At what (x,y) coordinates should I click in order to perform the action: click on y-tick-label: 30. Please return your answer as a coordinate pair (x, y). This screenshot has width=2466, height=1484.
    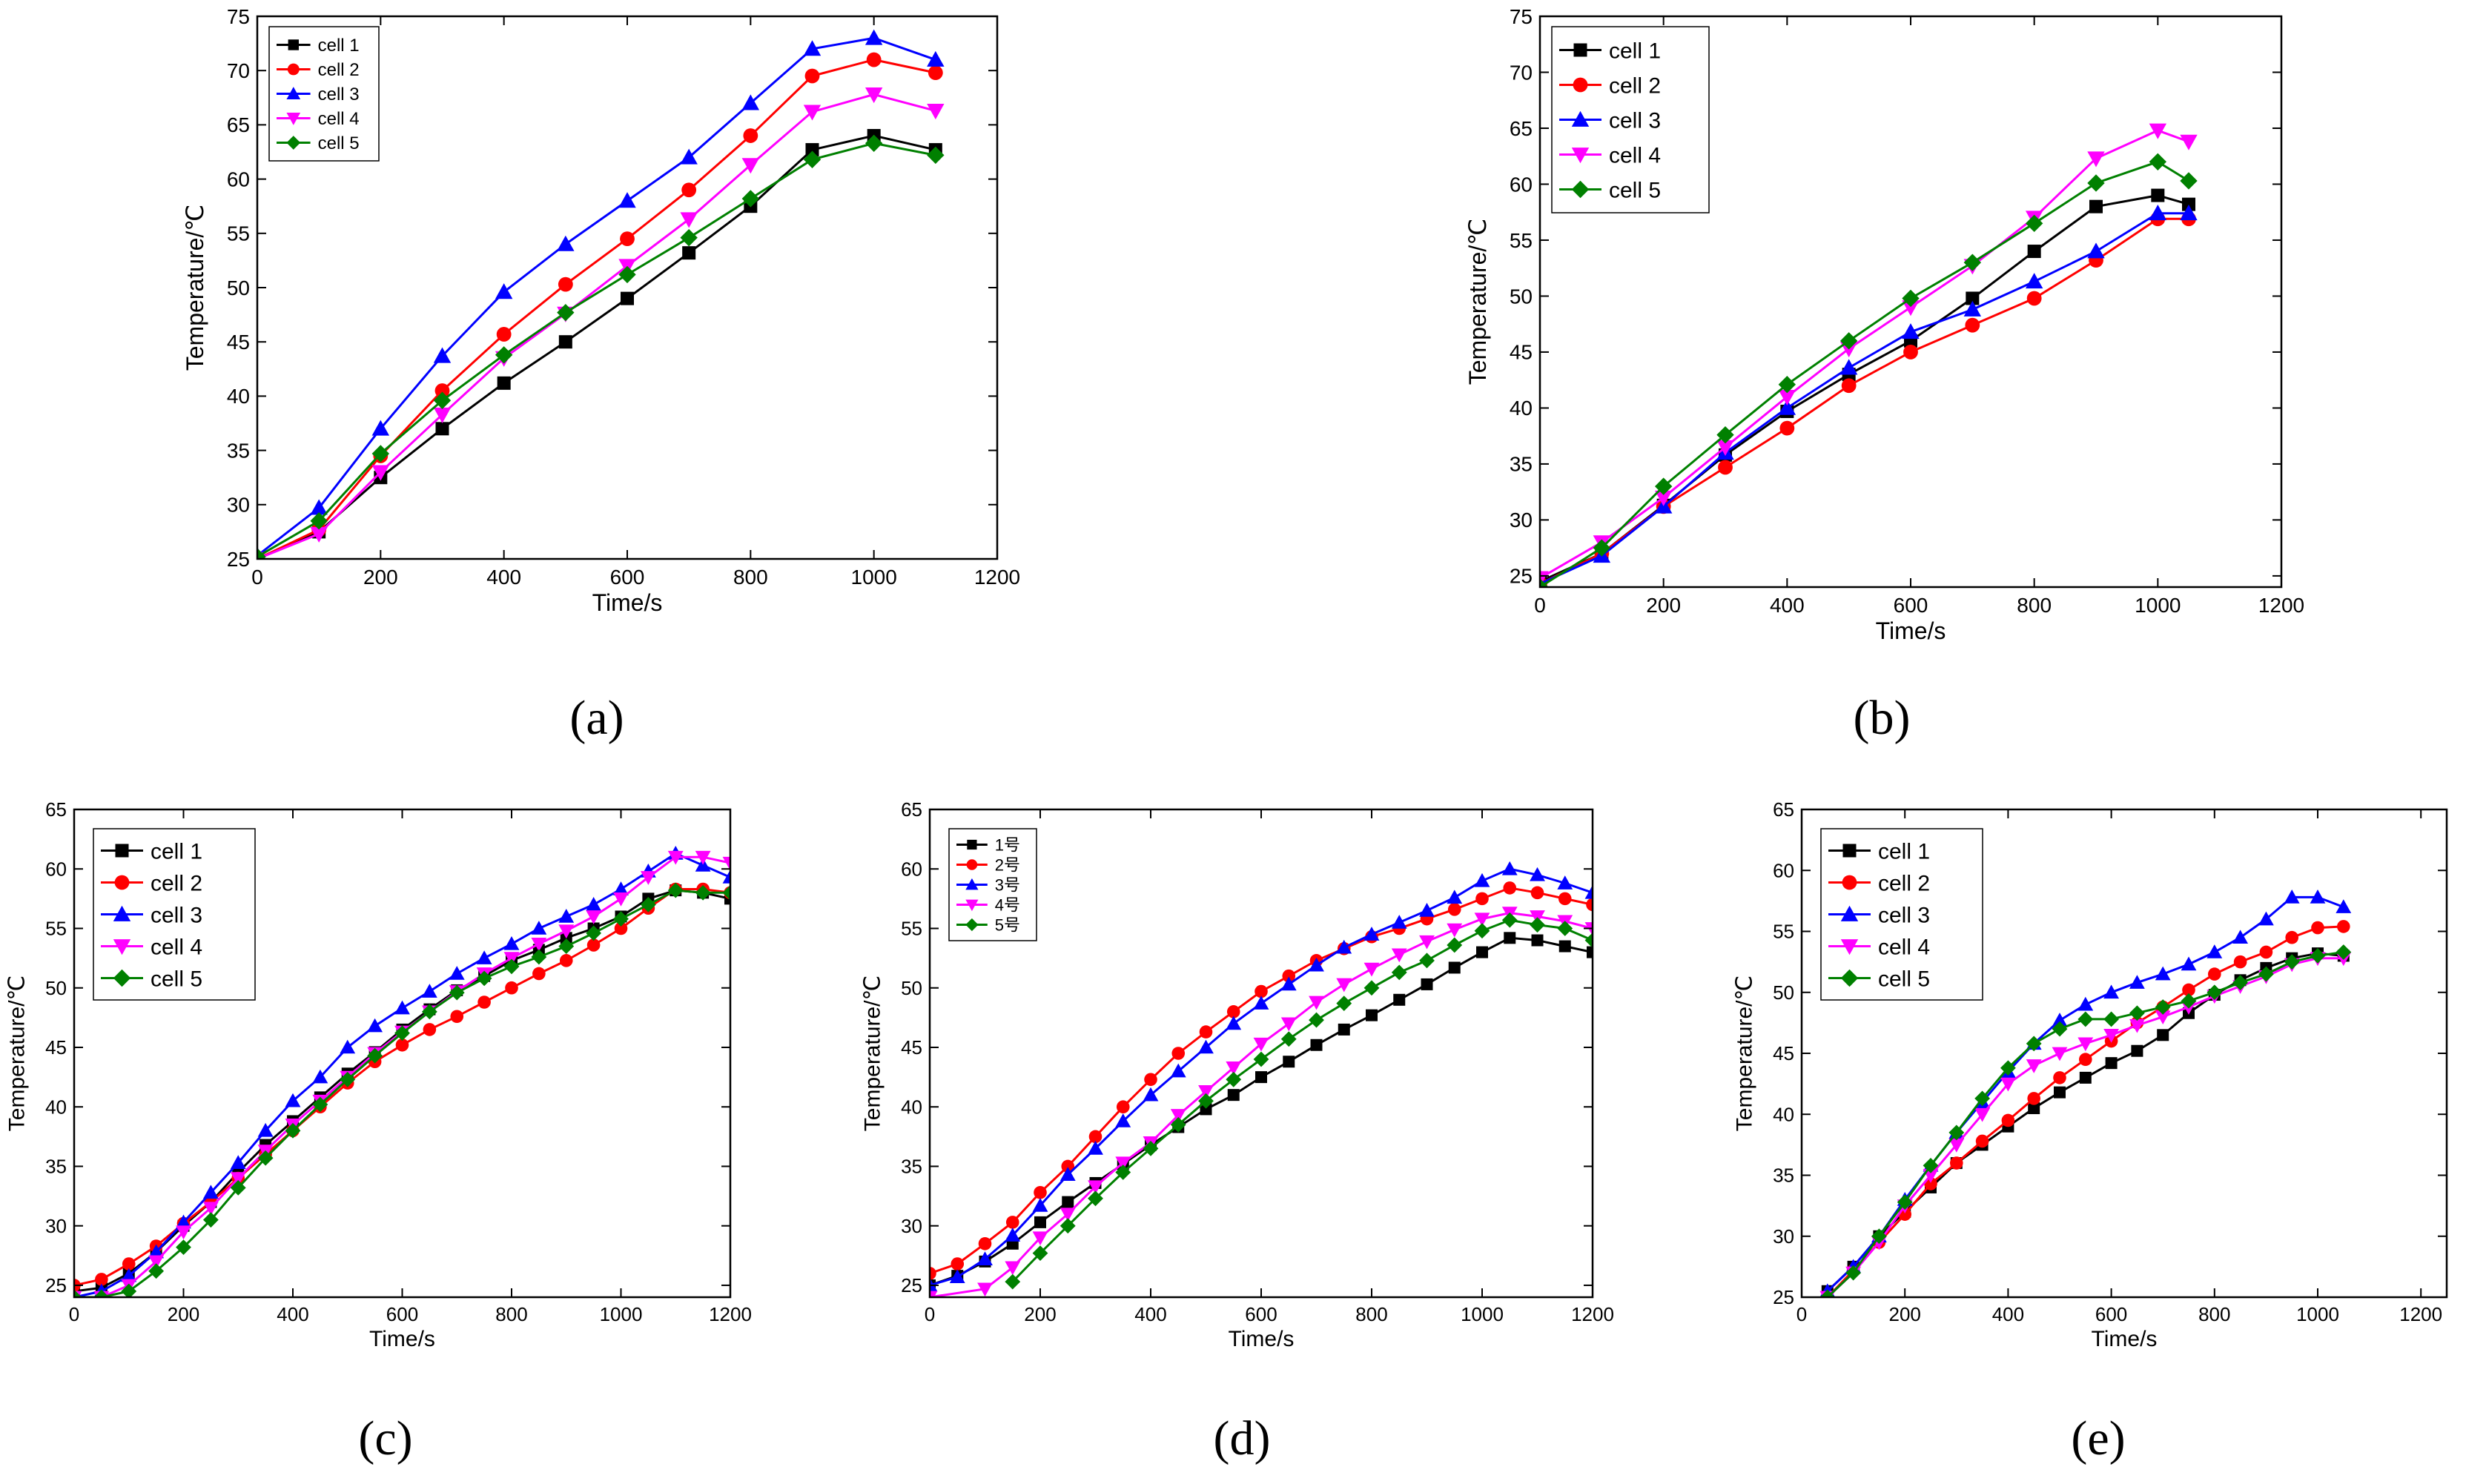
    Looking at the image, I should click on (56, 1226).